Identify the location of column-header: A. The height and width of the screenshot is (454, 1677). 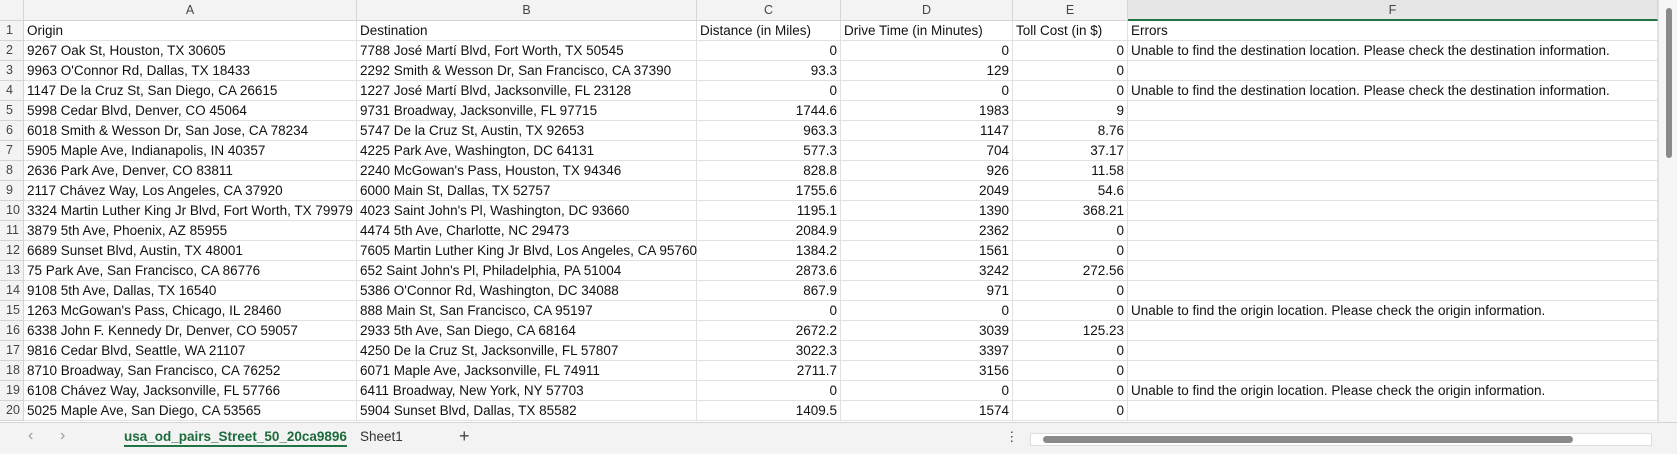
(190, 10).